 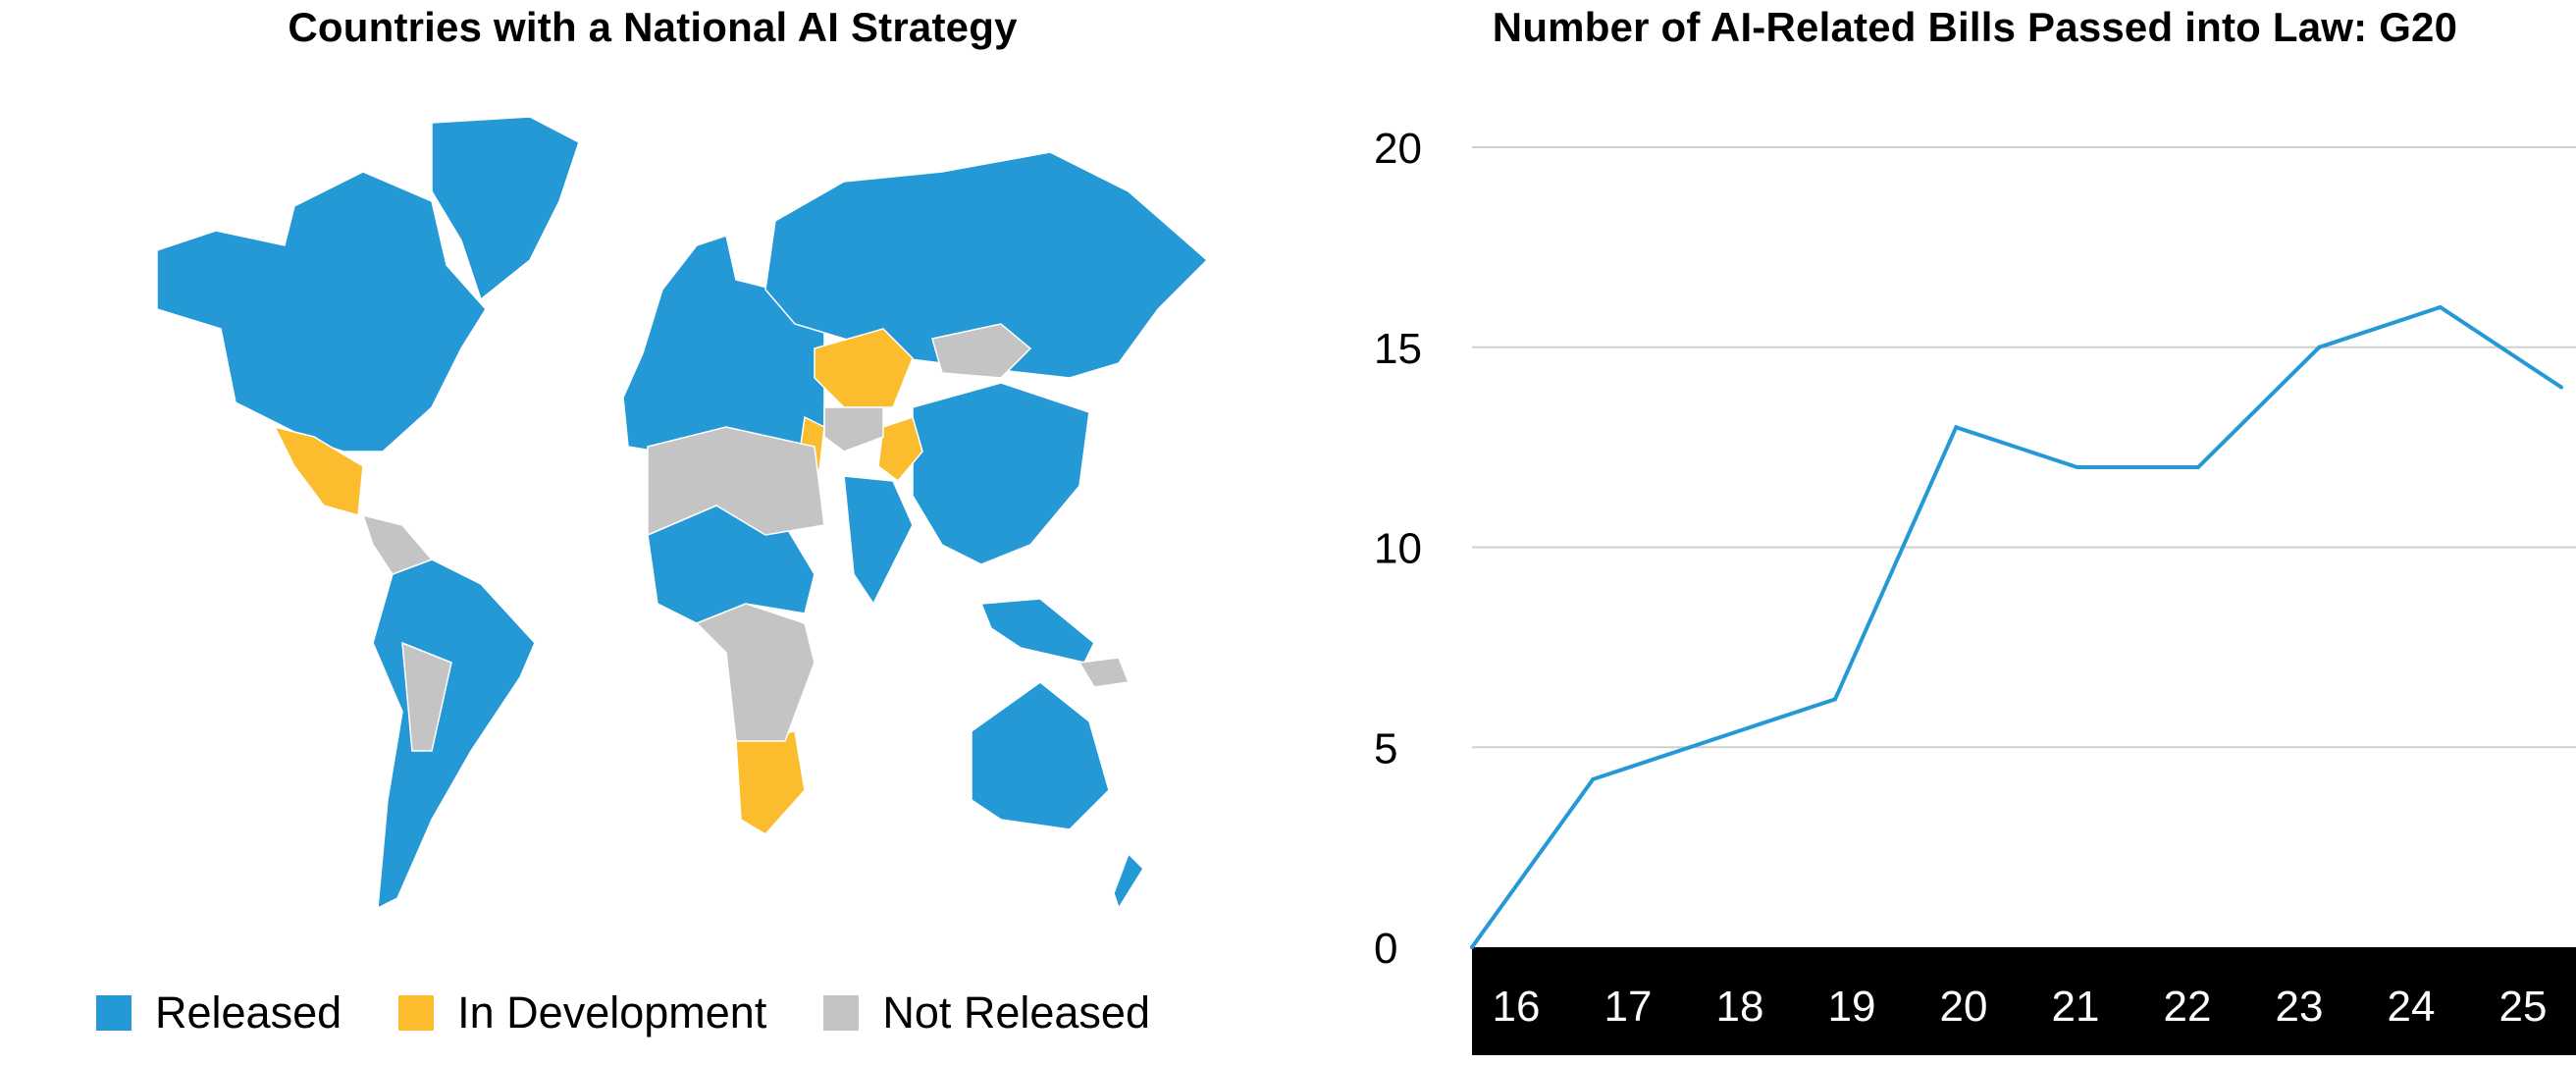 I want to click on southern-africa-shape, so click(x=755, y=672).